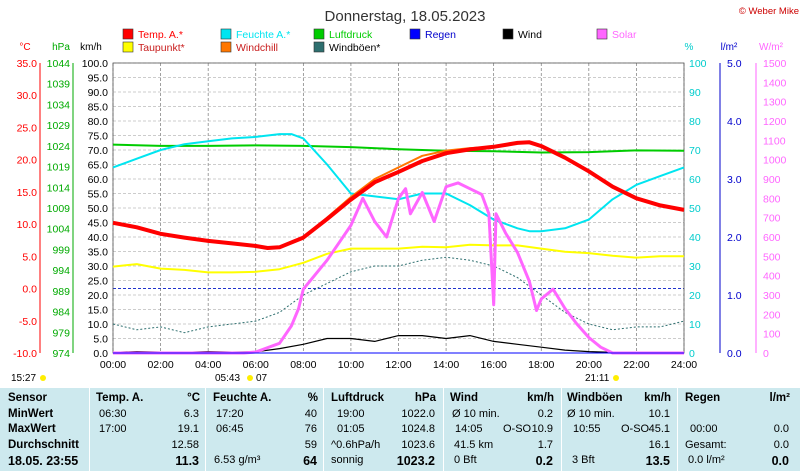  I want to click on rain-rate: 0.0 l/m², so click(706, 460).